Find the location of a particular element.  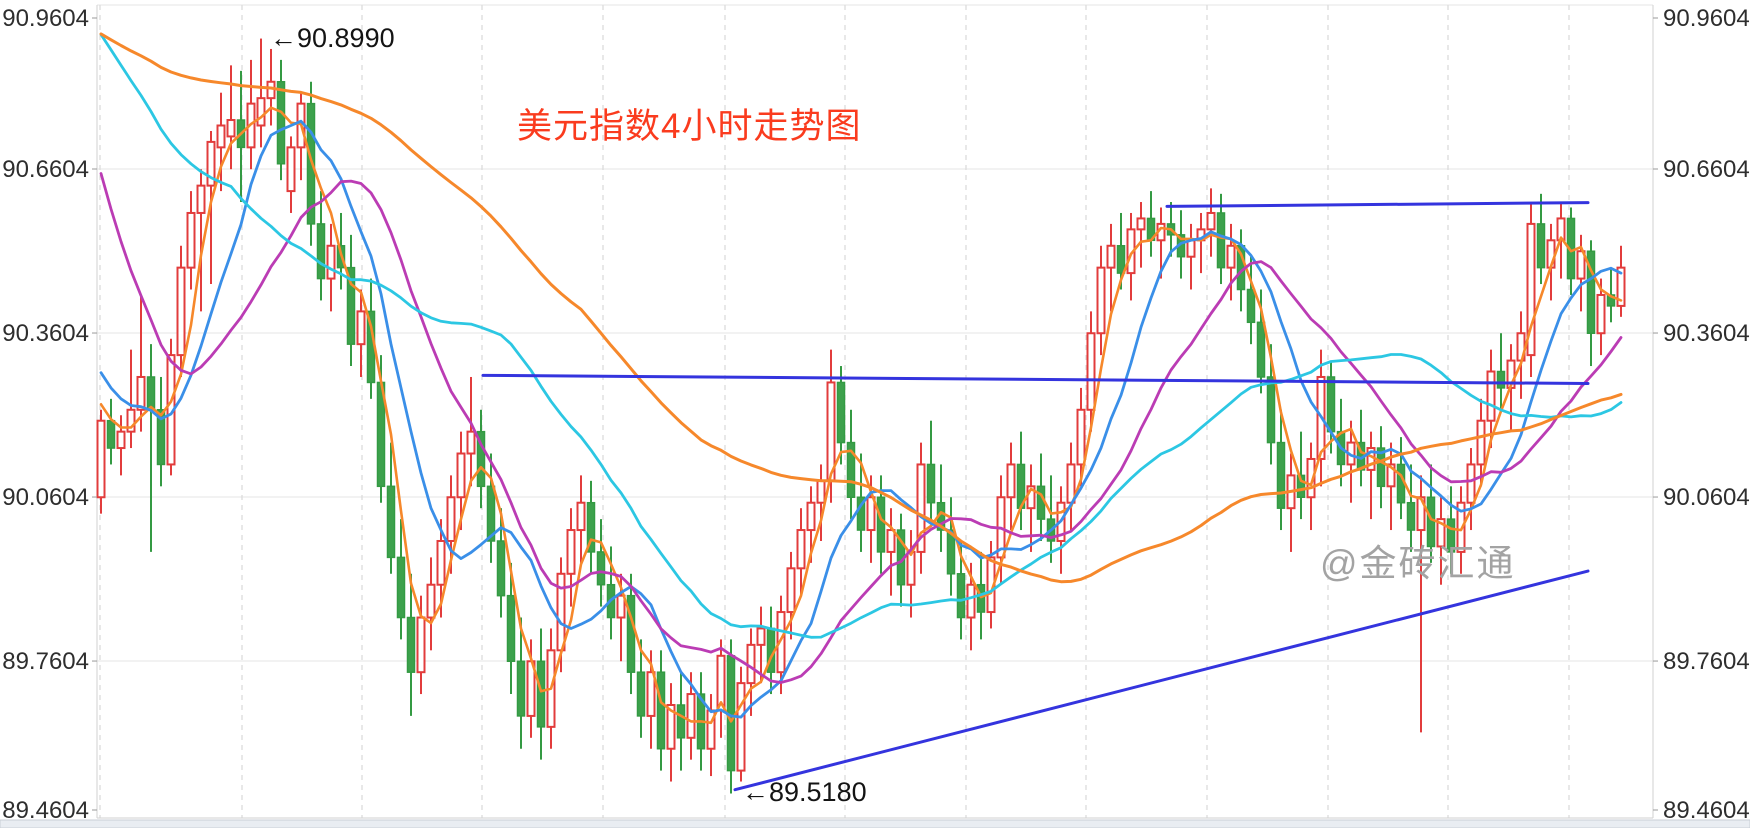

y-axis-label-right: 90.3604 is located at coordinates (1706, 333).